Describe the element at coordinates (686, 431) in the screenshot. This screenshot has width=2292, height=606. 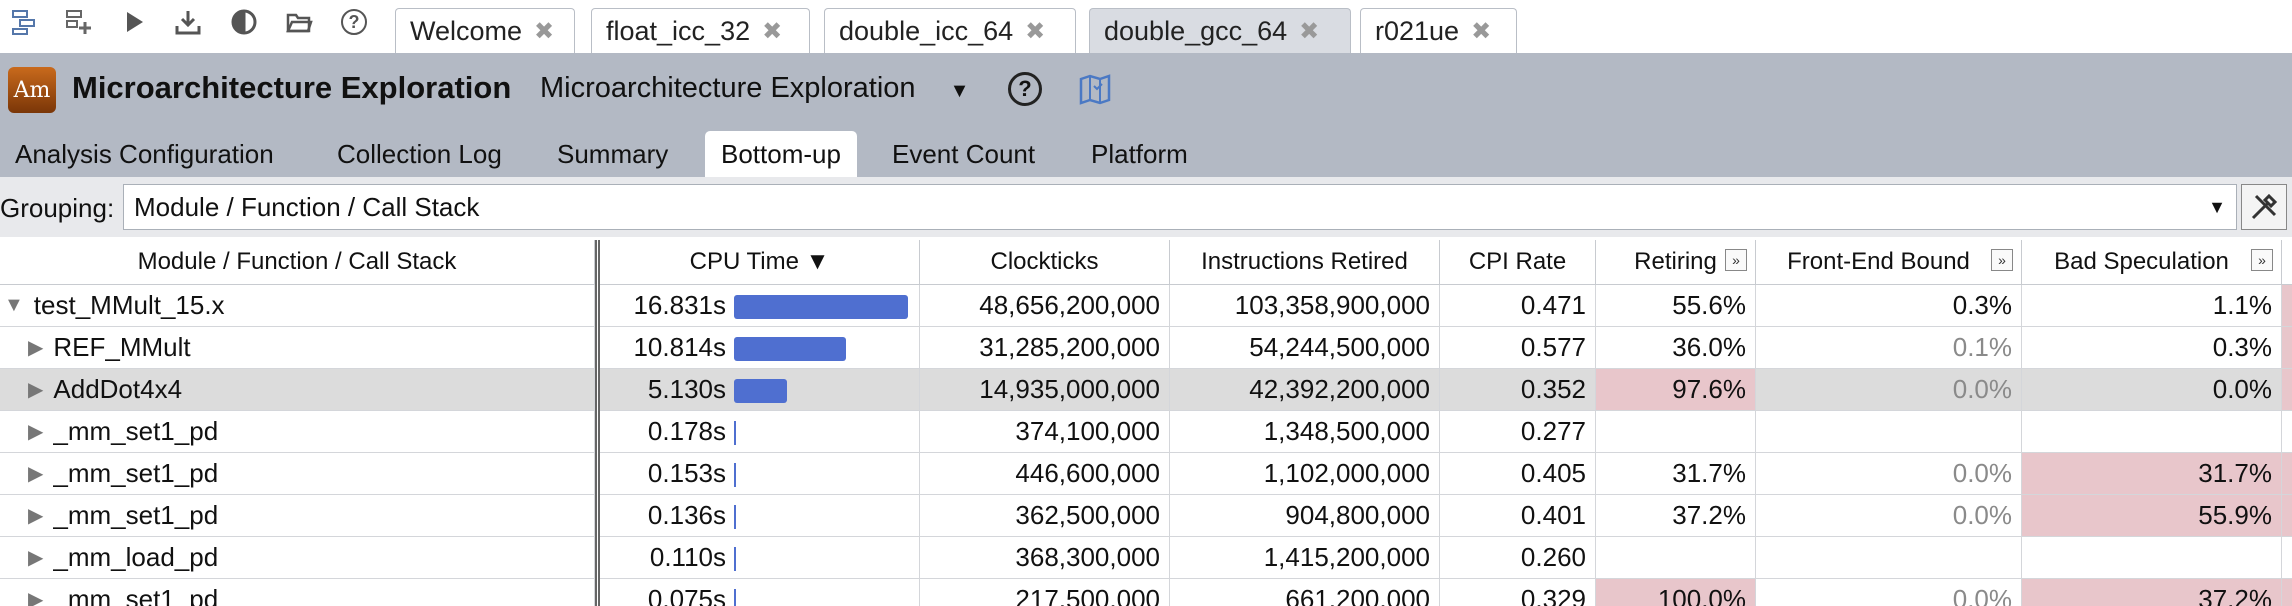
I see `cpu-time-value: 0.178s` at that location.